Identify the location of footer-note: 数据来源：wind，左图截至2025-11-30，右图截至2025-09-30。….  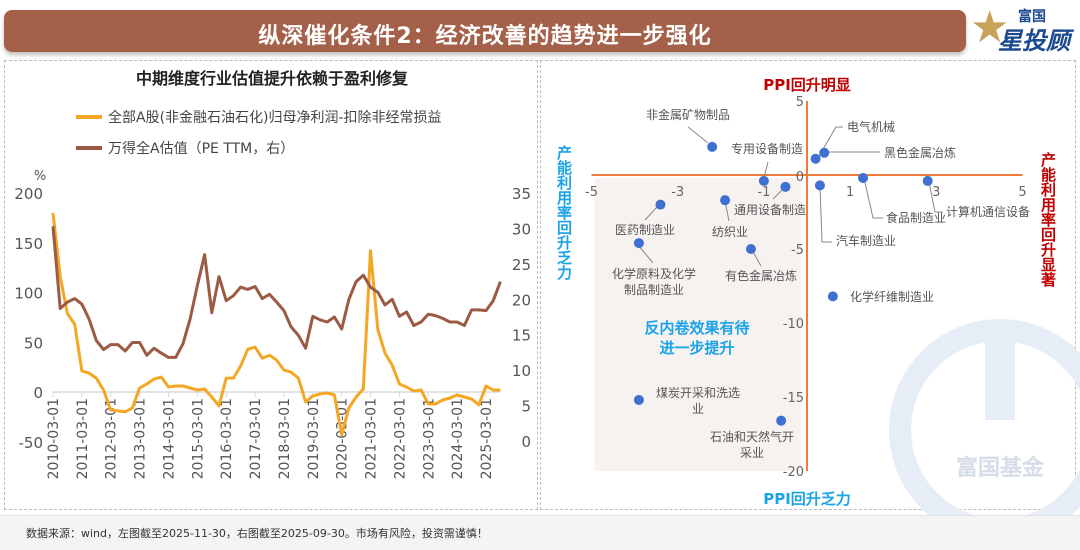
(257, 533).